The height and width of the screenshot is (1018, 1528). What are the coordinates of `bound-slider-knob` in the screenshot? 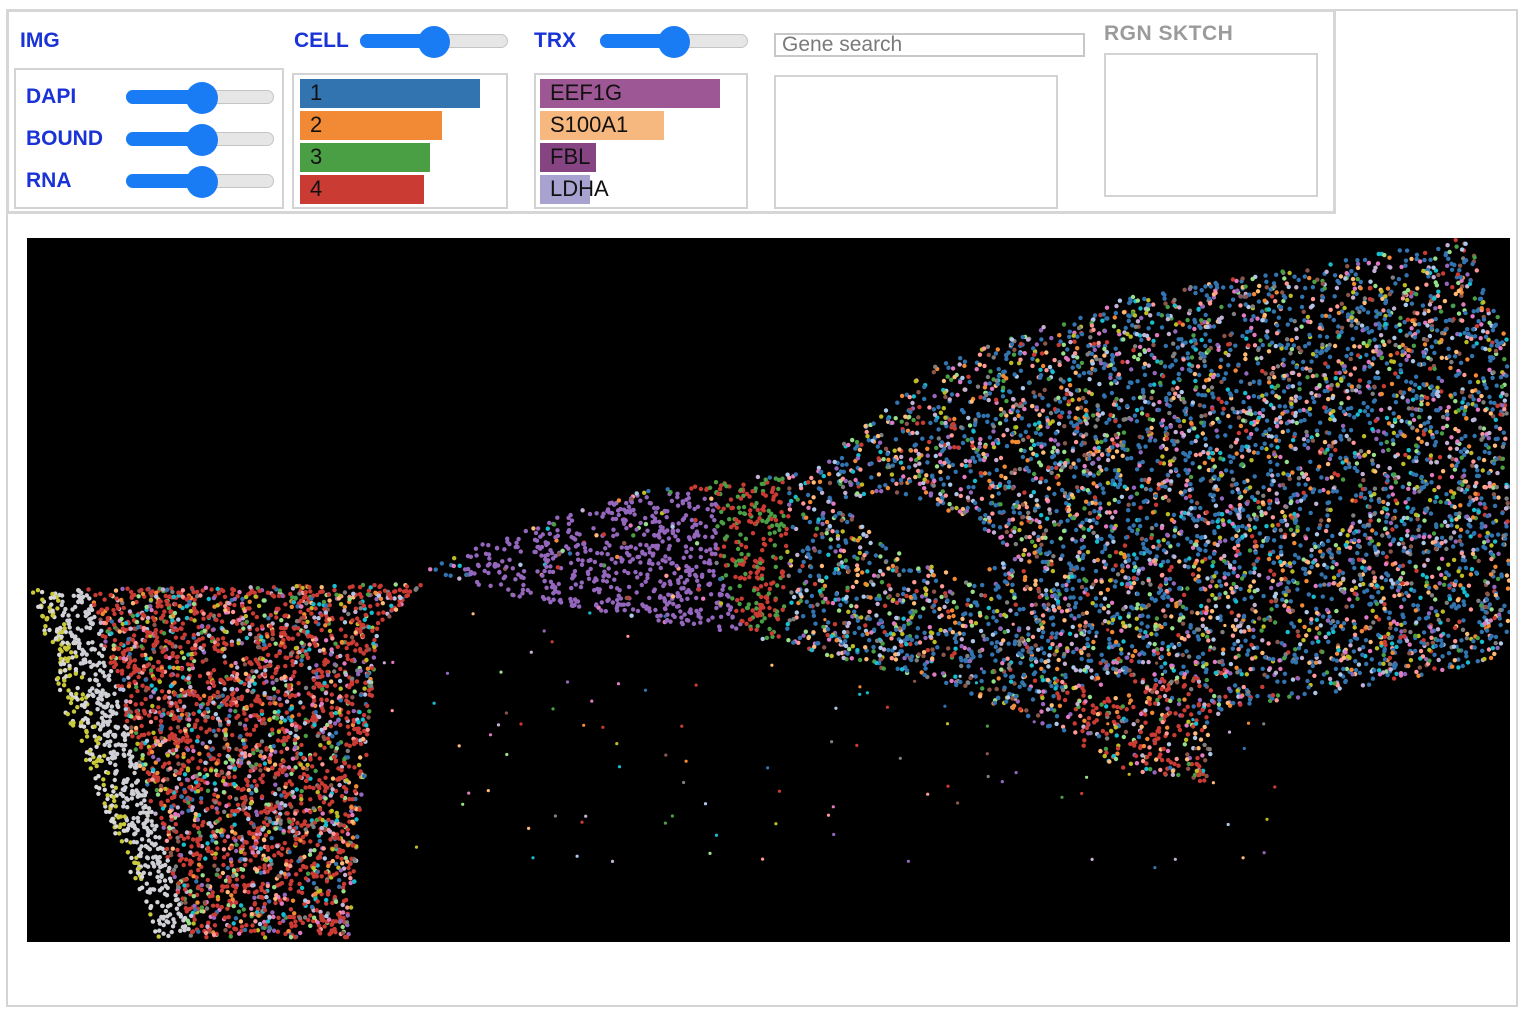 It's located at (202, 140).